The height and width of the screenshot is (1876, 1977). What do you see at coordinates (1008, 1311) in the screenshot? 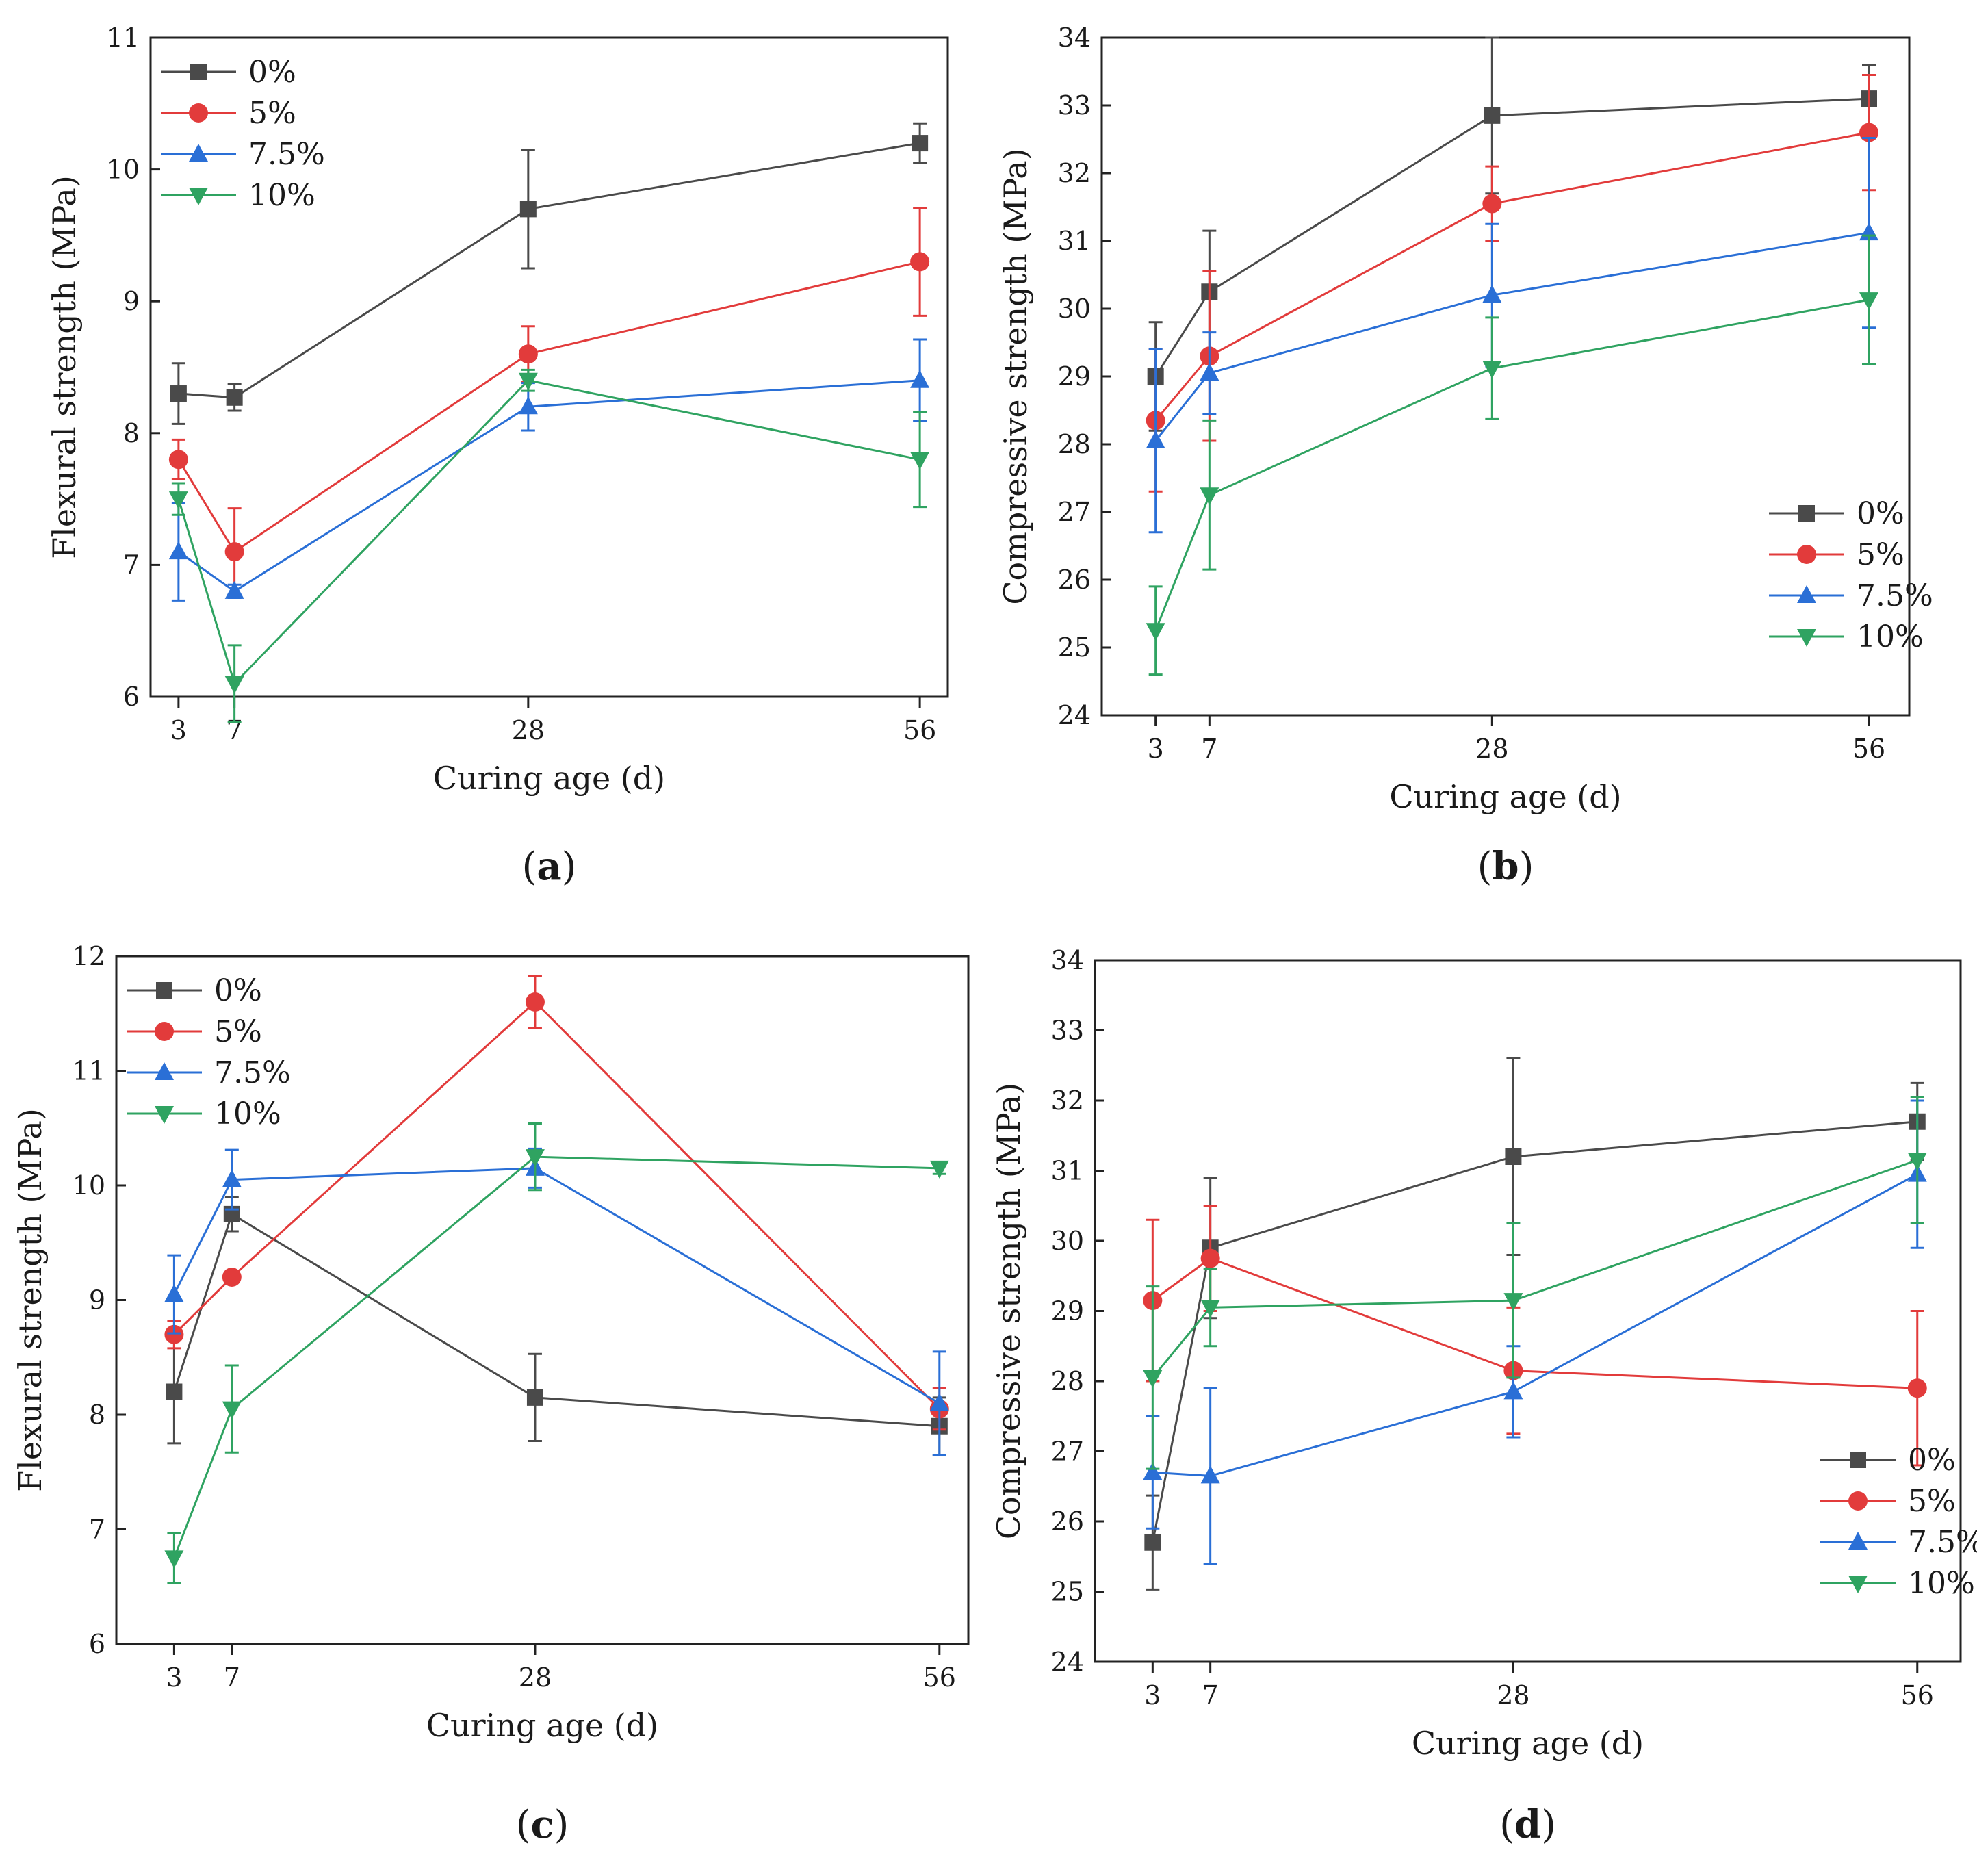
I see `y-axis-title: Compressive strength (MPa)` at bounding box center [1008, 1311].